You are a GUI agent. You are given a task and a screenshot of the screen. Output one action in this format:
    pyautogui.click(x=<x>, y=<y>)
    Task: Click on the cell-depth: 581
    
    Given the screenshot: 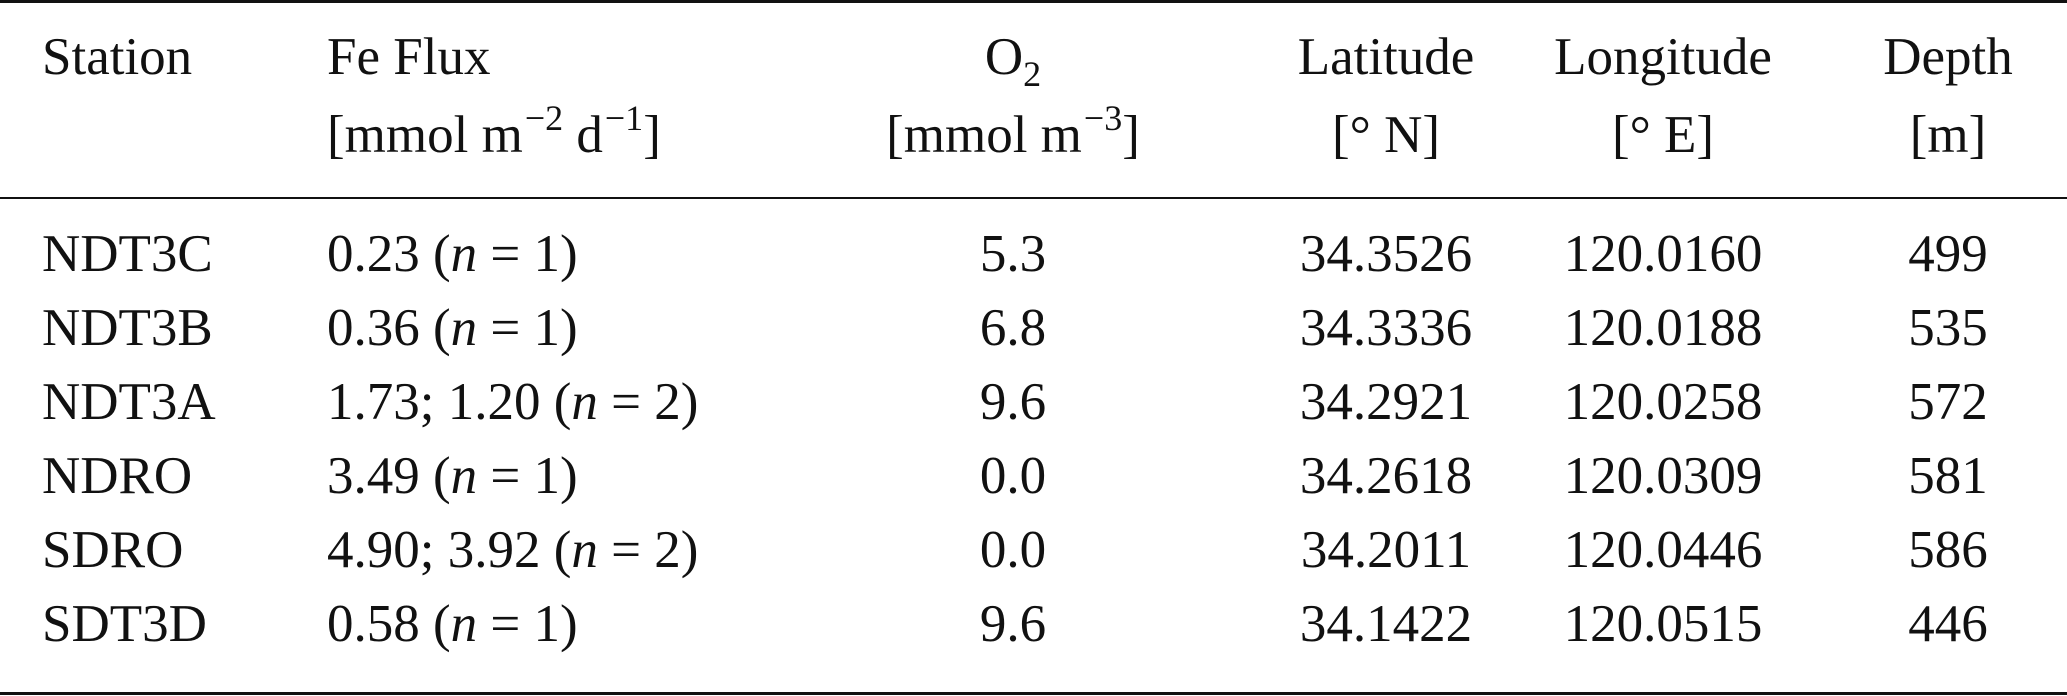 What is the action you would take?
    pyautogui.click(x=1948, y=476)
    